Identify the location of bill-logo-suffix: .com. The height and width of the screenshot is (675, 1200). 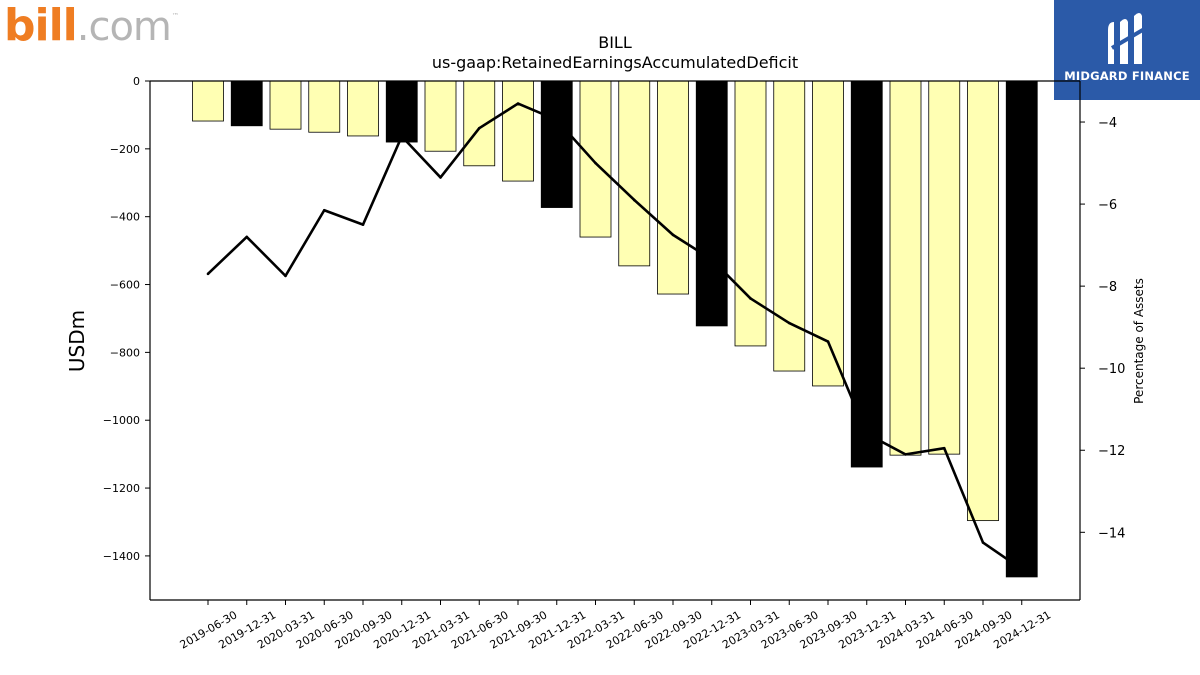
(124, 27).